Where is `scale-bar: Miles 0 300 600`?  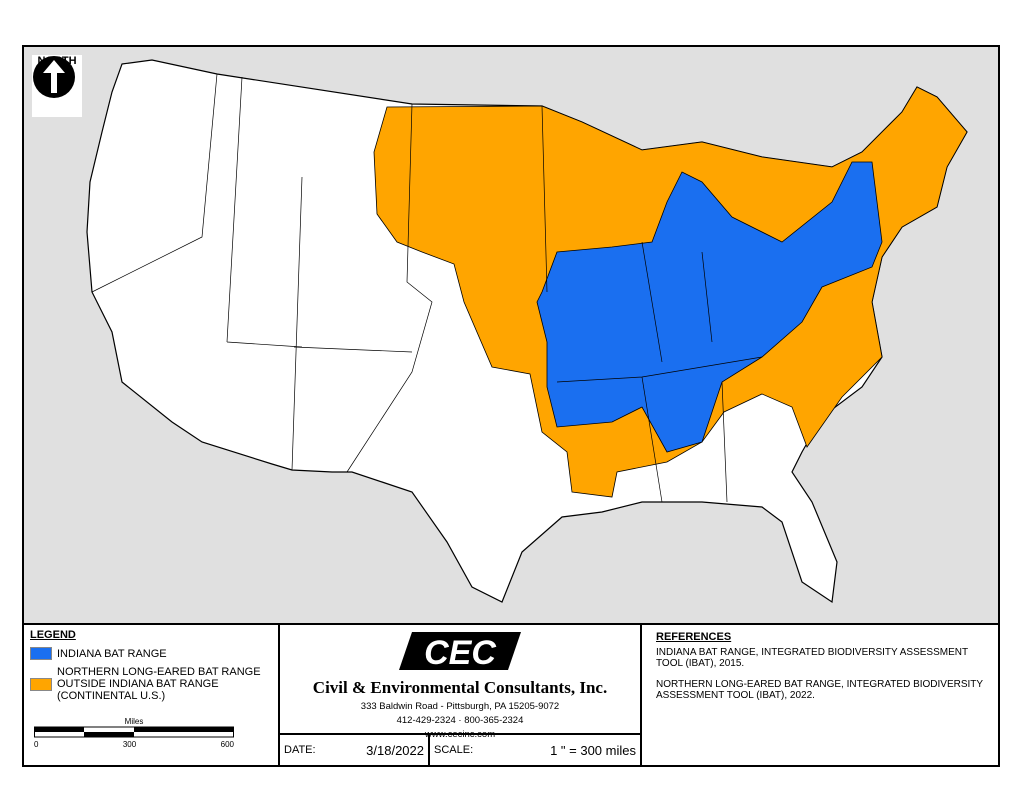
scale-bar: Miles 0 300 600 is located at coordinates (134, 733).